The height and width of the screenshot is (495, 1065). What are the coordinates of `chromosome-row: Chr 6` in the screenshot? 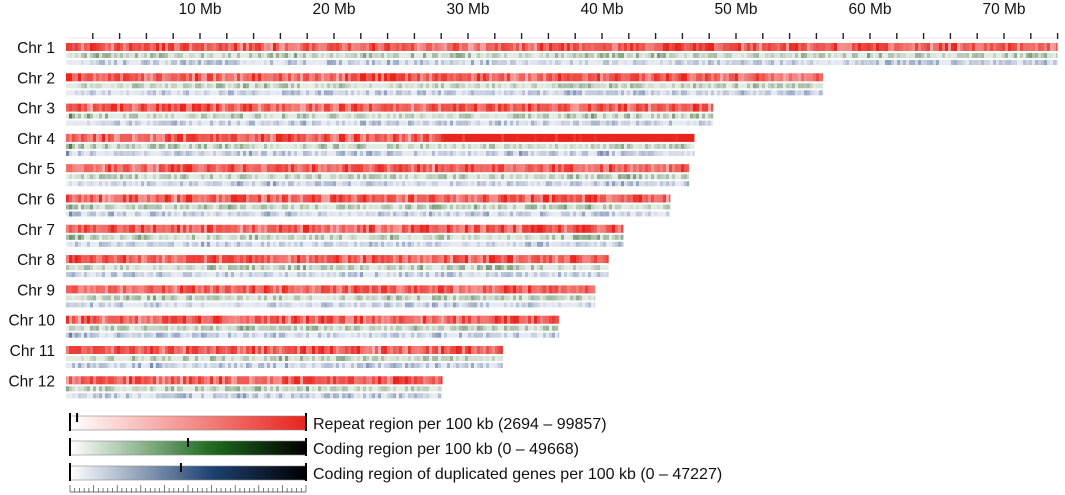 It's located at (344, 204).